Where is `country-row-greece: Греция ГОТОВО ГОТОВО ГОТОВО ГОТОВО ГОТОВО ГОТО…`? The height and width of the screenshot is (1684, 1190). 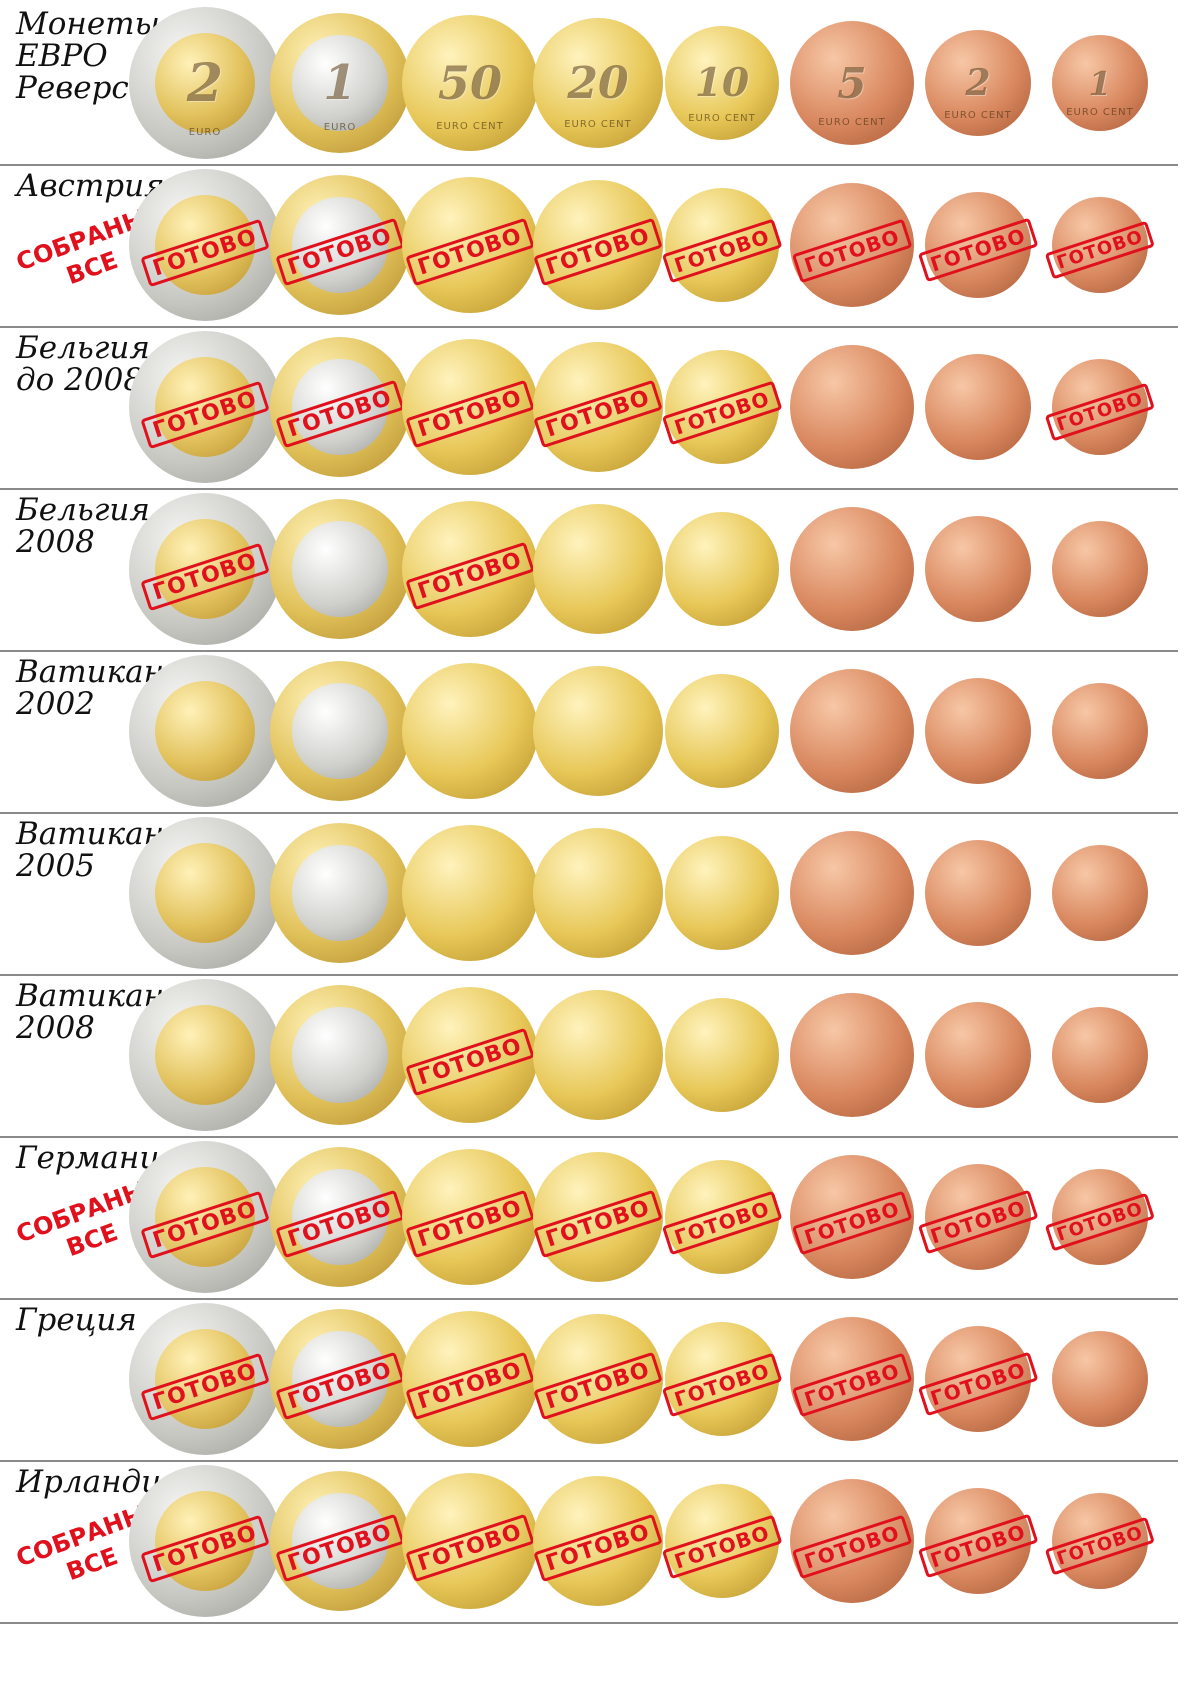 country-row-greece: Греция ГОТОВО ГОТОВО ГОТОВО ГОТОВО ГОТОВО ГОТО… is located at coordinates (595, 1381).